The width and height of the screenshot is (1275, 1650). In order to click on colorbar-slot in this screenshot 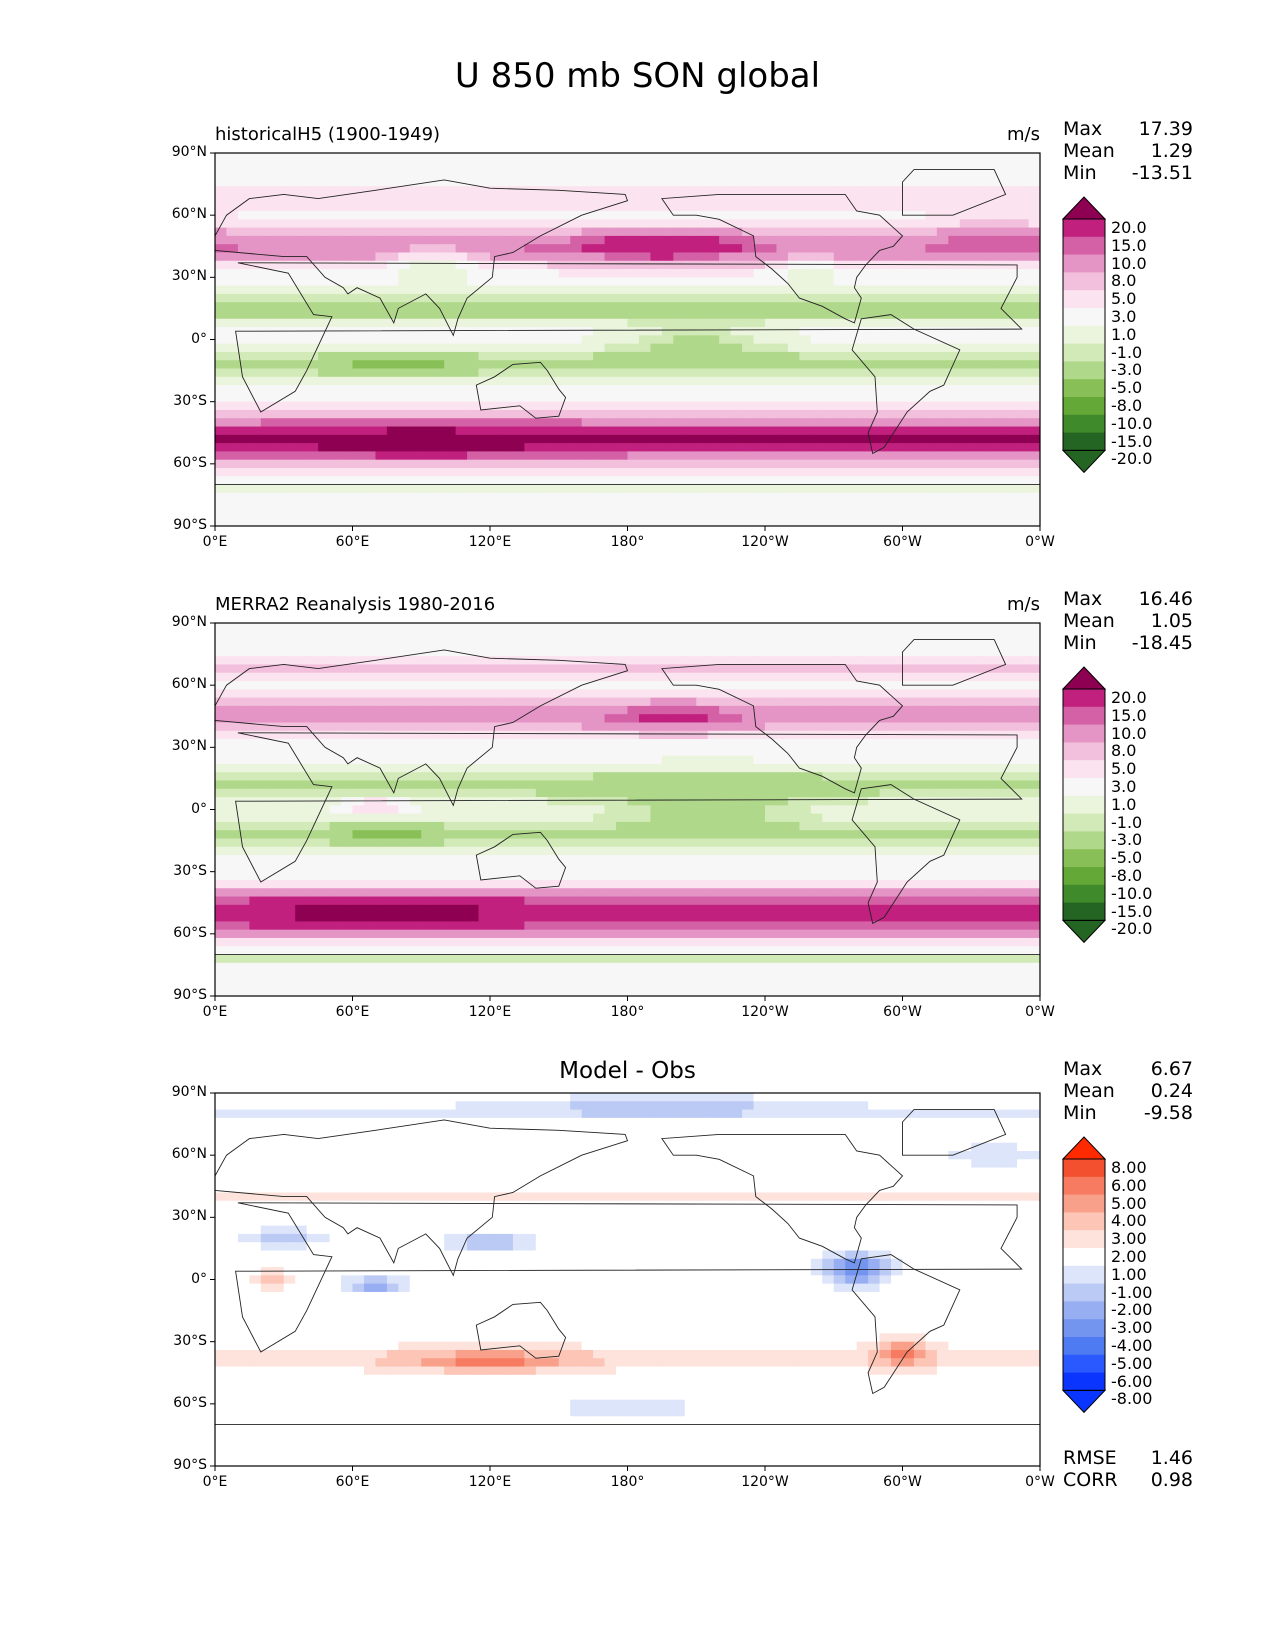, I will do `click(1084, 228)`.